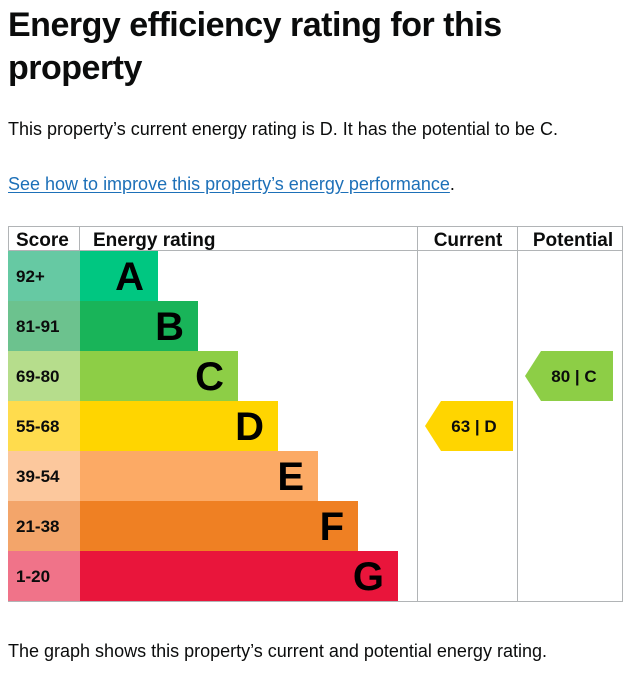 This screenshot has height=676, width=639. What do you see at coordinates (139, 326) in the screenshot?
I see `rating-bar-b` at bounding box center [139, 326].